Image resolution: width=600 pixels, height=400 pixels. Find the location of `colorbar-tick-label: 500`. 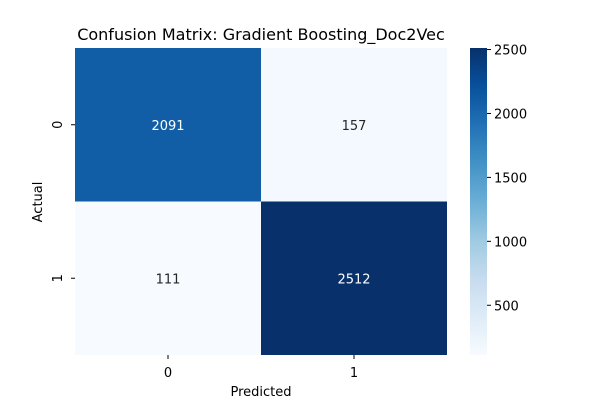

colorbar-tick-label: 500 is located at coordinates (506, 306).